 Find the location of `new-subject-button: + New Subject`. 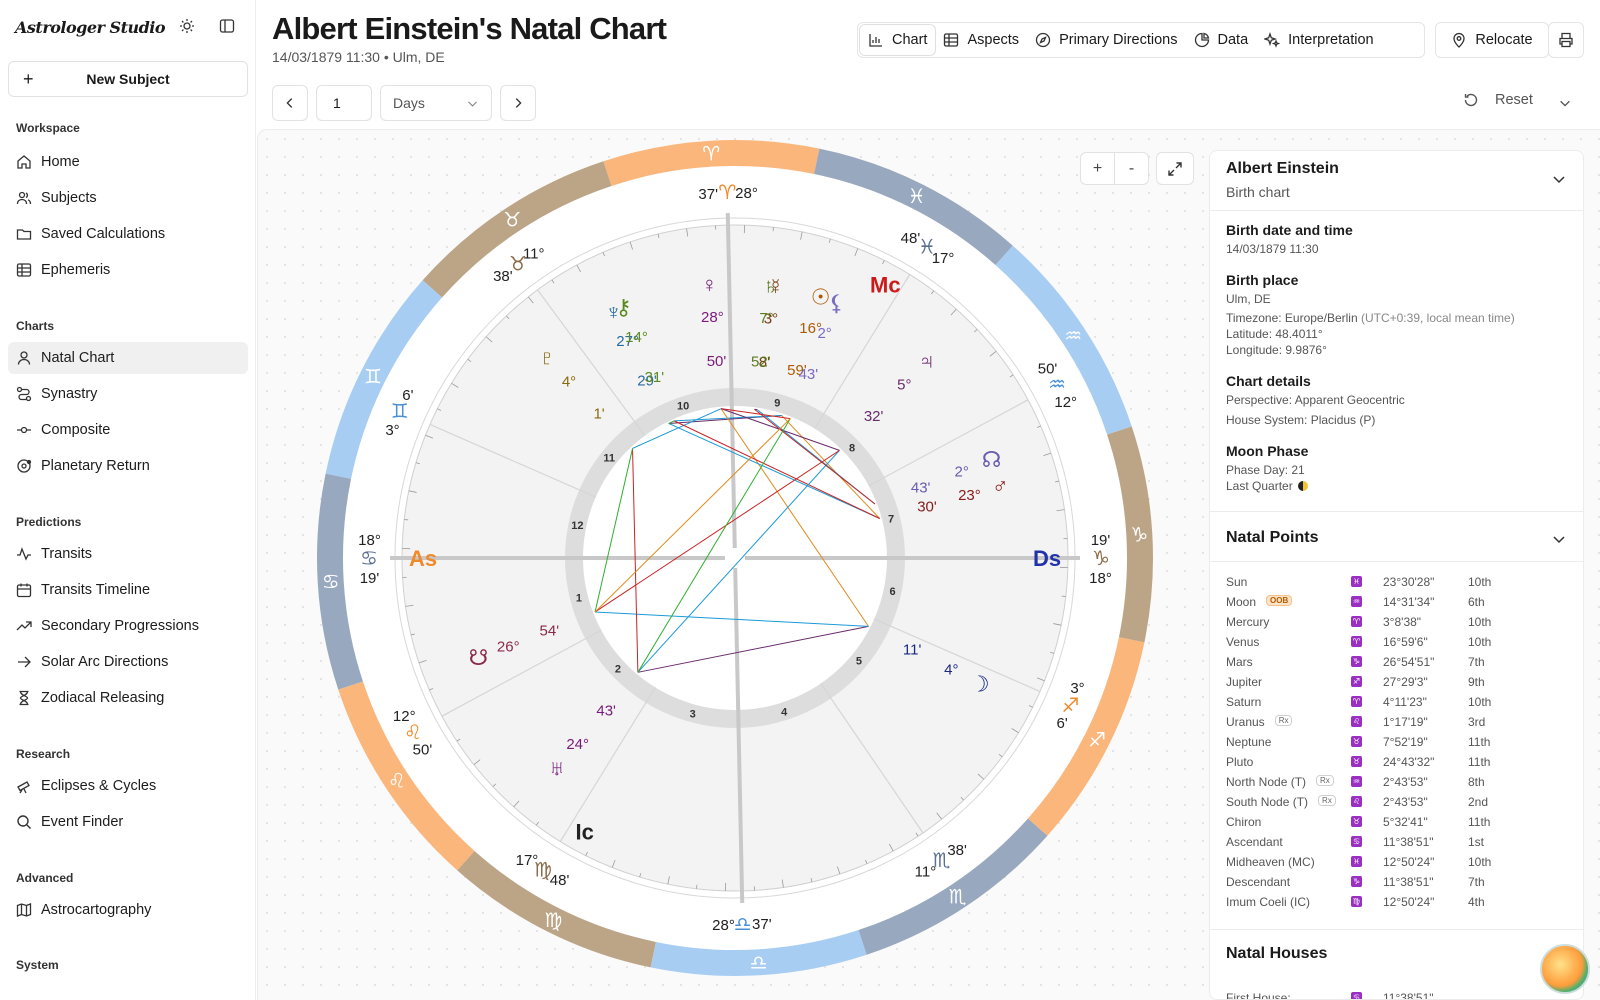

new-subject-button: + New Subject is located at coordinates (128, 79).